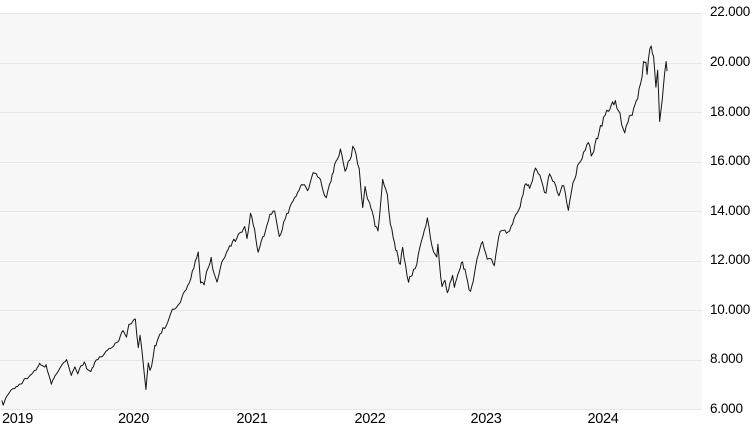  What do you see at coordinates (370, 419) in the screenshot?
I see `x-axis-label: 2022` at bounding box center [370, 419].